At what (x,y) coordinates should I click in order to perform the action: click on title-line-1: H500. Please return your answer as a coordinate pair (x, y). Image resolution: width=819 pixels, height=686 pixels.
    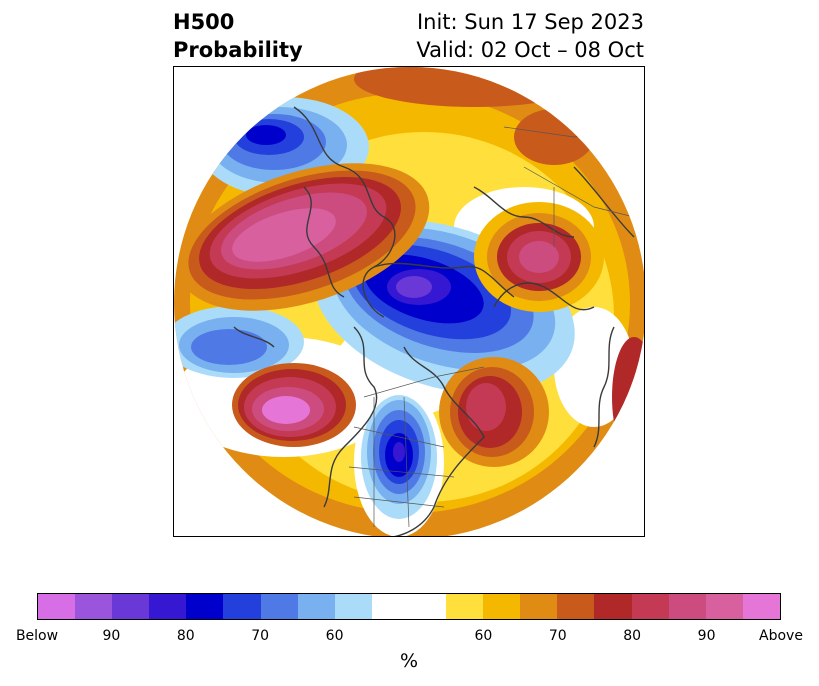
    Looking at the image, I should click on (204, 22).